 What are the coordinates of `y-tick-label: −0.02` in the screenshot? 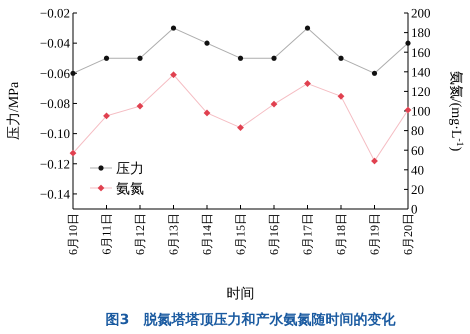 It's located at (55, 13).